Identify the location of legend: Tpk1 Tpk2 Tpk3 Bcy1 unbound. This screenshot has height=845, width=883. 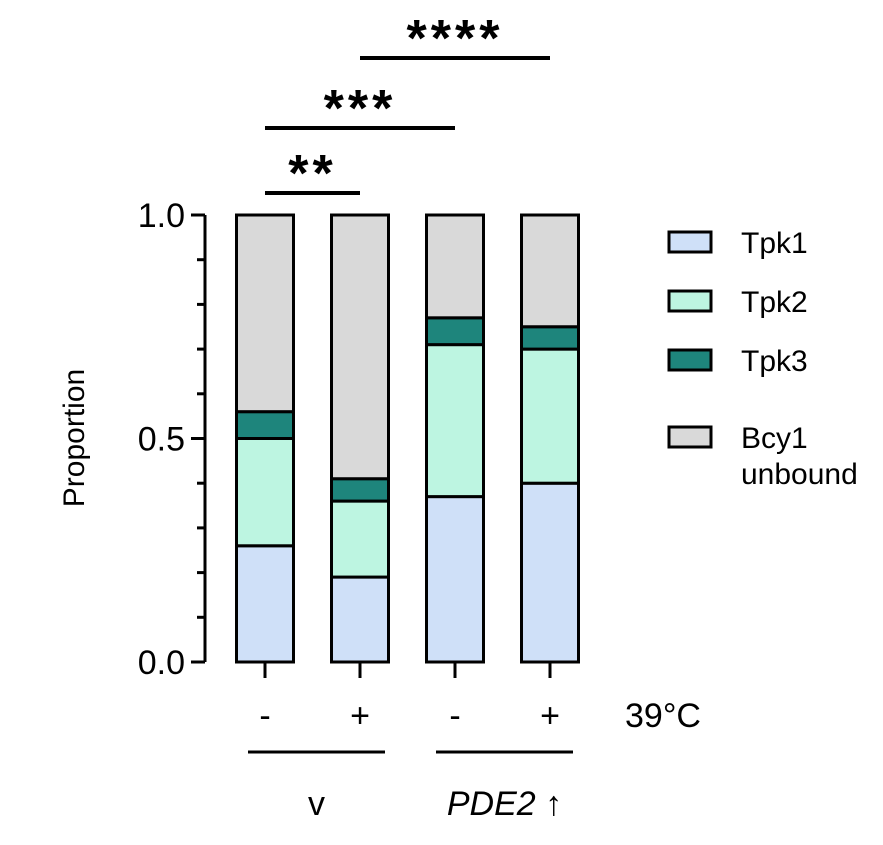
(762, 359).